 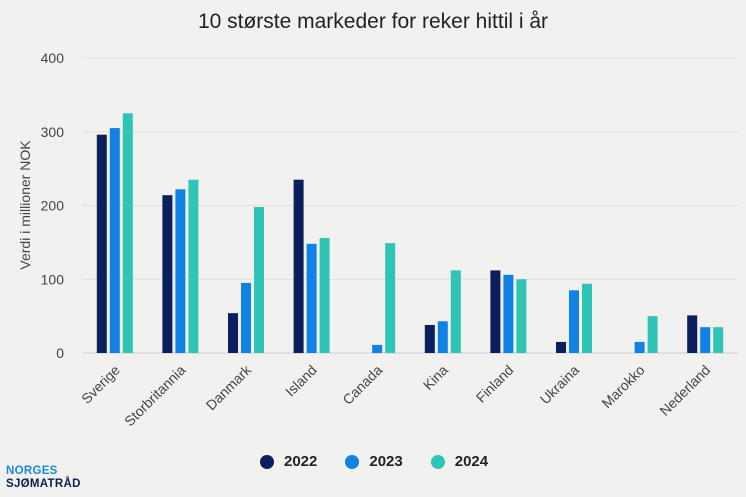 What do you see at coordinates (25, 205) in the screenshot?
I see `y-axis-label: Verdi i millioner NOK` at bounding box center [25, 205].